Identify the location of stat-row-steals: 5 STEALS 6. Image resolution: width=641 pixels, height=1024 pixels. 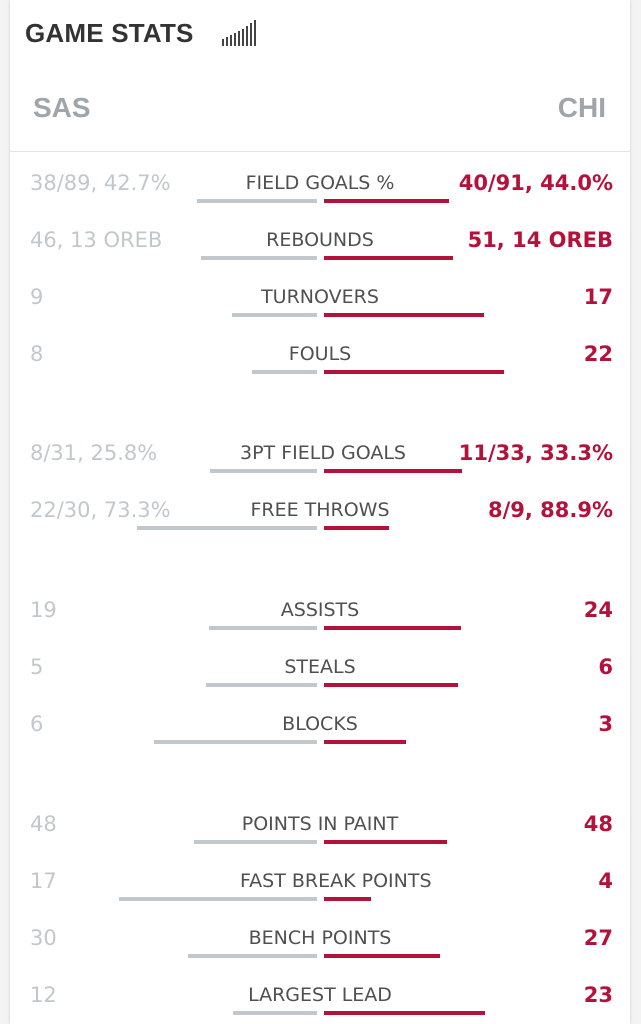
(320, 675).